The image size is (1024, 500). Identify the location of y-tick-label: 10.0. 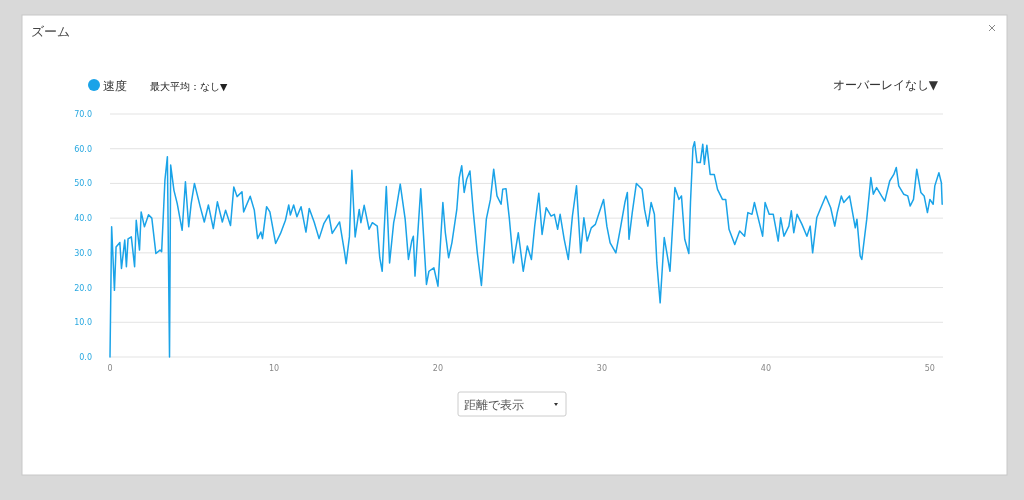
(83, 323).